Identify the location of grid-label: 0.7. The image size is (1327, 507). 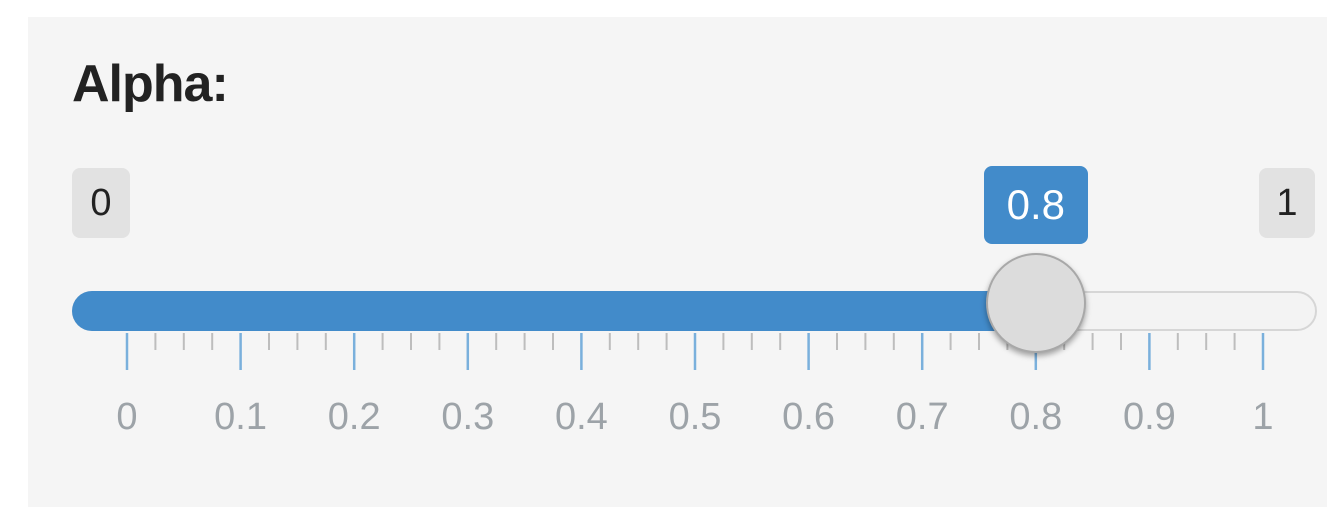
(922, 417).